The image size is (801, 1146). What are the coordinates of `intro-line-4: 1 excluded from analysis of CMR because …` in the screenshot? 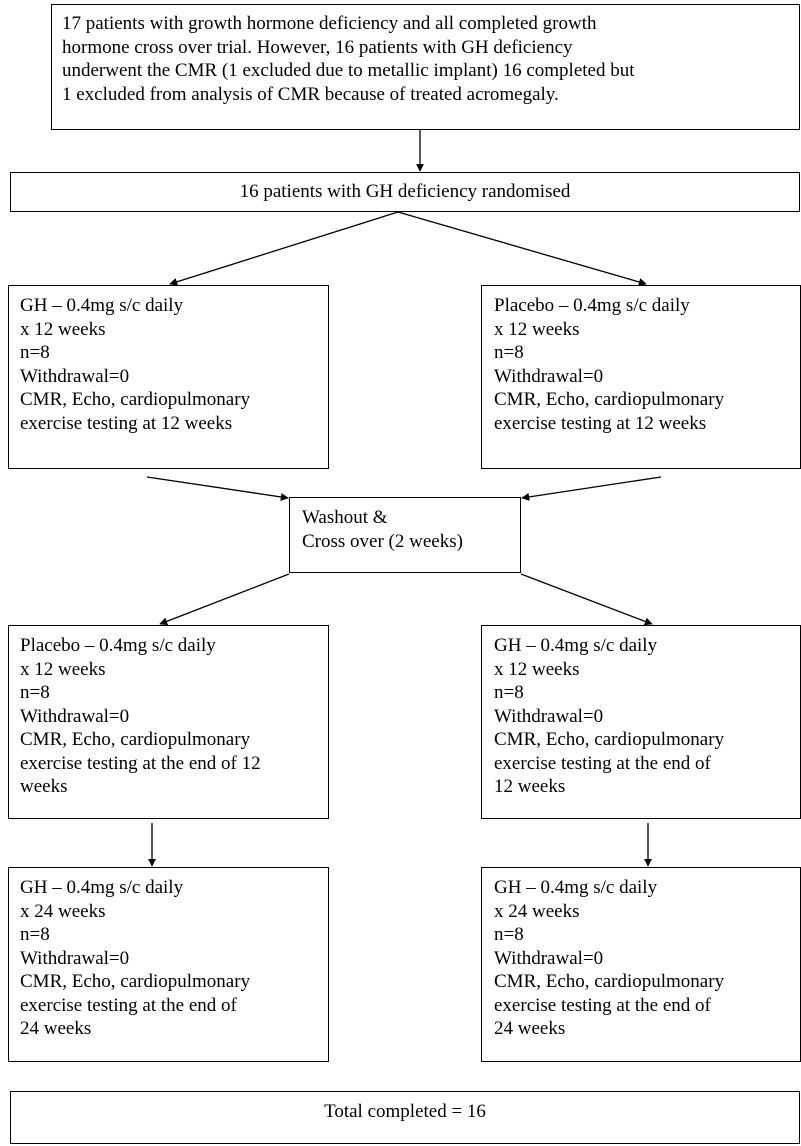 It's located at (310, 94).